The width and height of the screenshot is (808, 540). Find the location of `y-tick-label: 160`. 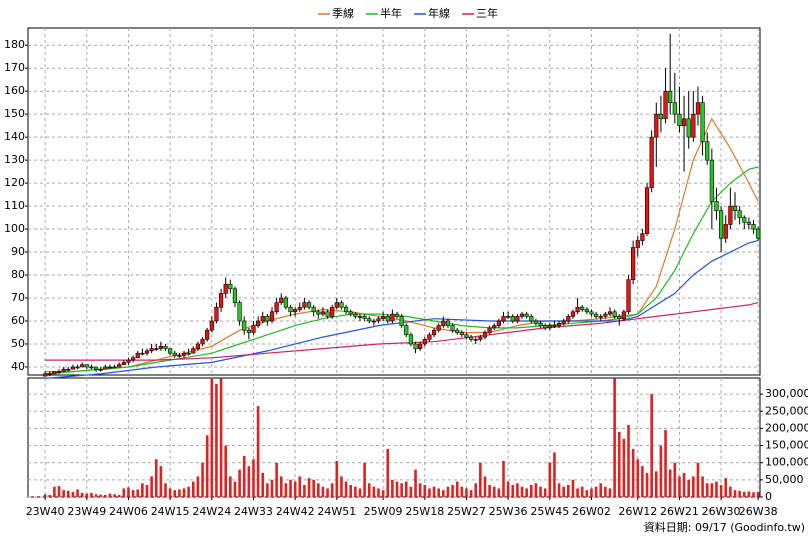

y-tick-label: 160 is located at coordinates (14, 90).